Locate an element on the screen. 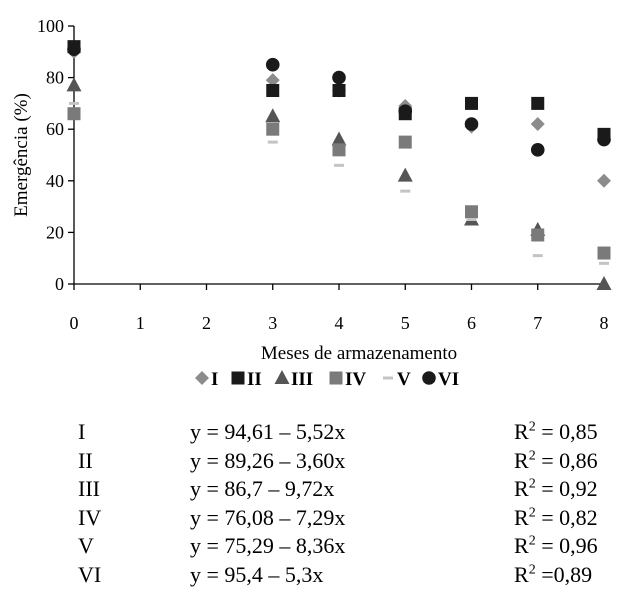 This screenshot has height=608, width=621. legend-item-VI: VI is located at coordinates (440, 379).